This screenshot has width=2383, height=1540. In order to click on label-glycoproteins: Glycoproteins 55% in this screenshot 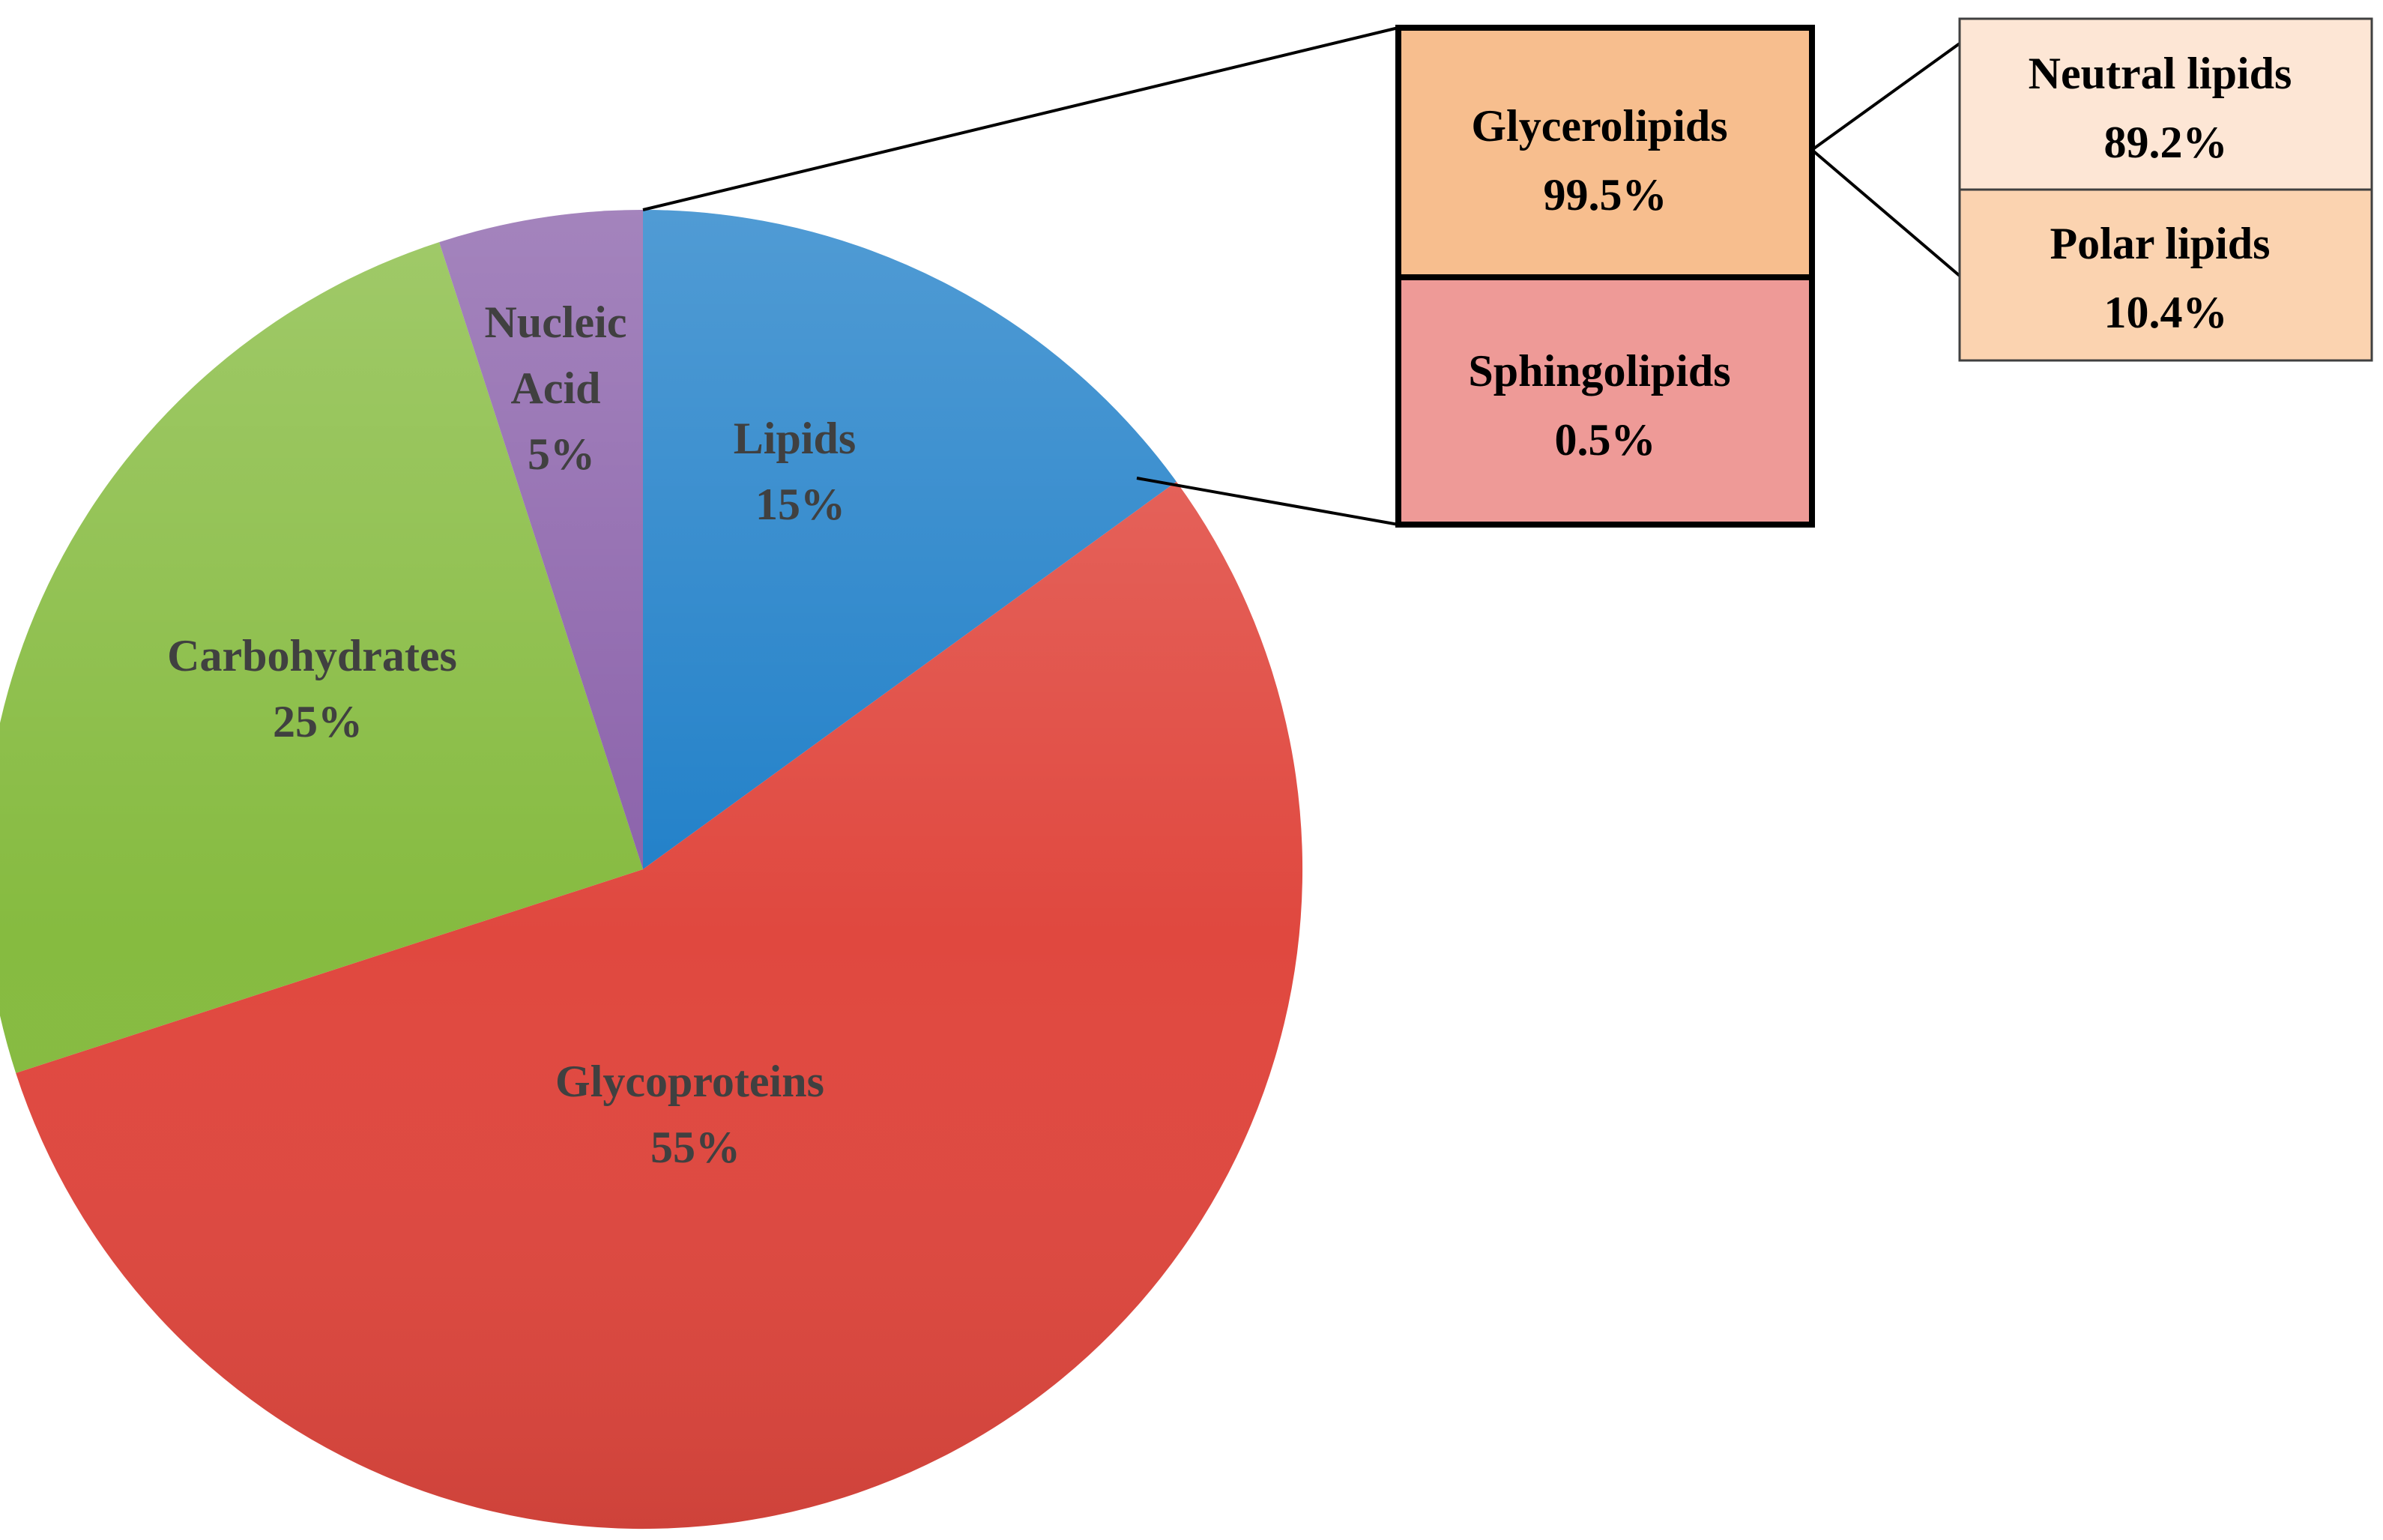, I will do `click(695, 1114)`.